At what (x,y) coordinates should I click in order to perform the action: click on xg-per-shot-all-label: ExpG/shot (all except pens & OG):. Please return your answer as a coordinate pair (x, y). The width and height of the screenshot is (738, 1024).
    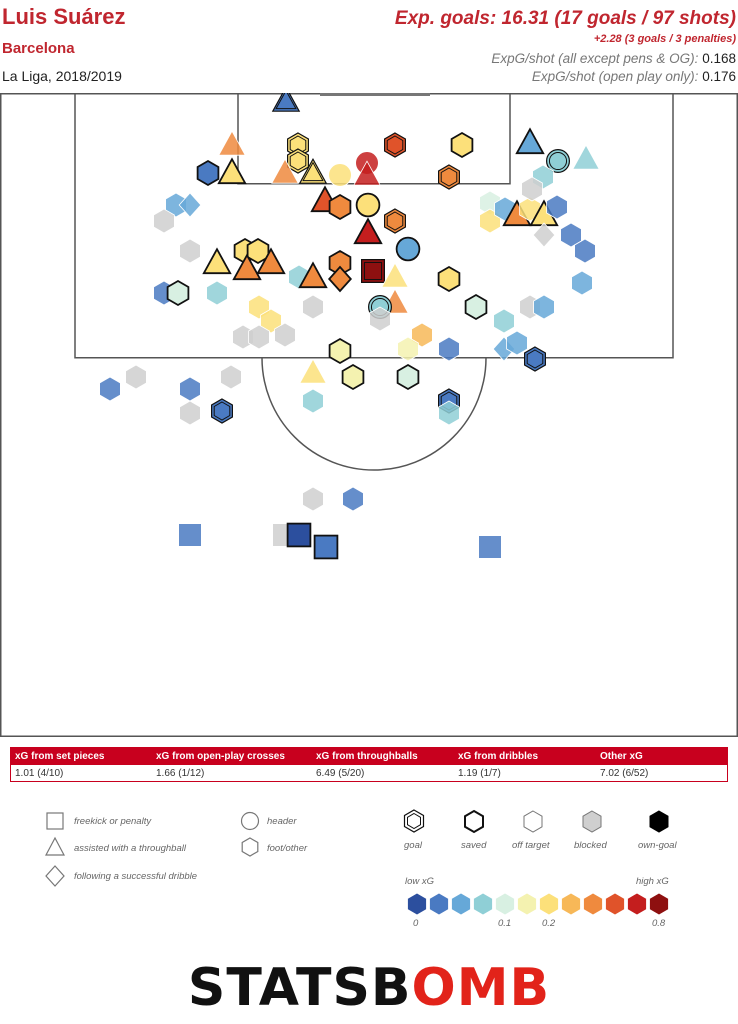
    Looking at the image, I should click on (595, 58).